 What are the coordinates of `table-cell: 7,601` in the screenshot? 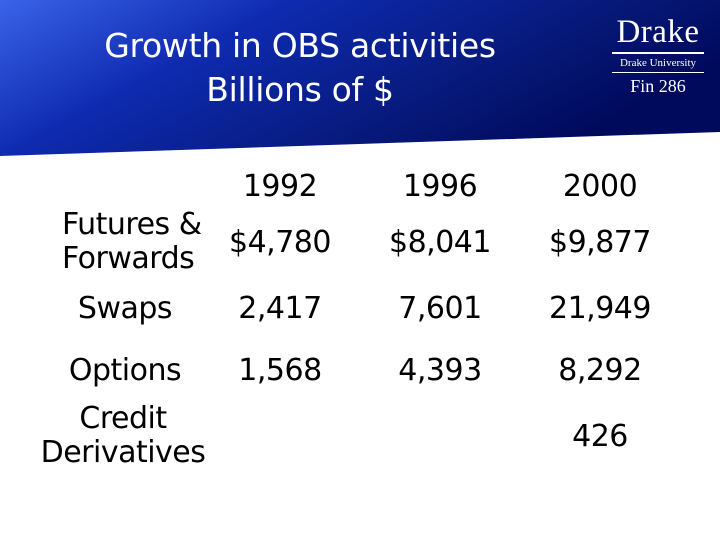 It's located at (440, 308).